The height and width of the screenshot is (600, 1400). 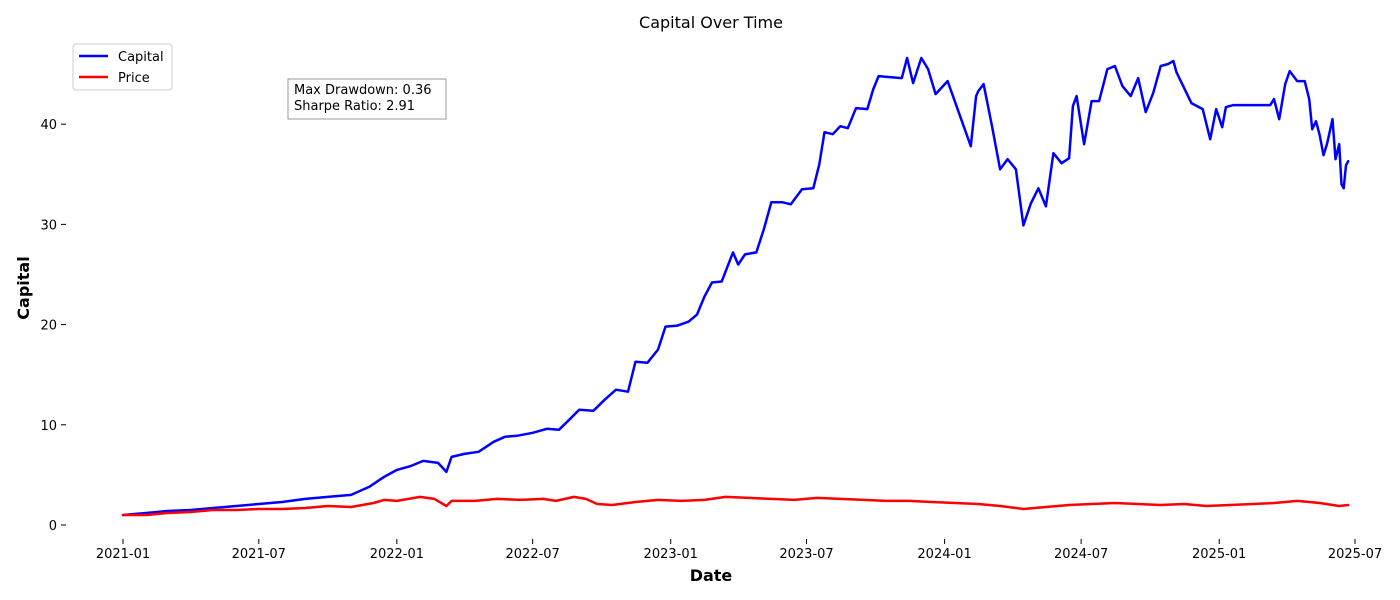 What do you see at coordinates (48, 426) in the screenshot?
I see `y-tick-label: 10` at bounding box center [48, 426].